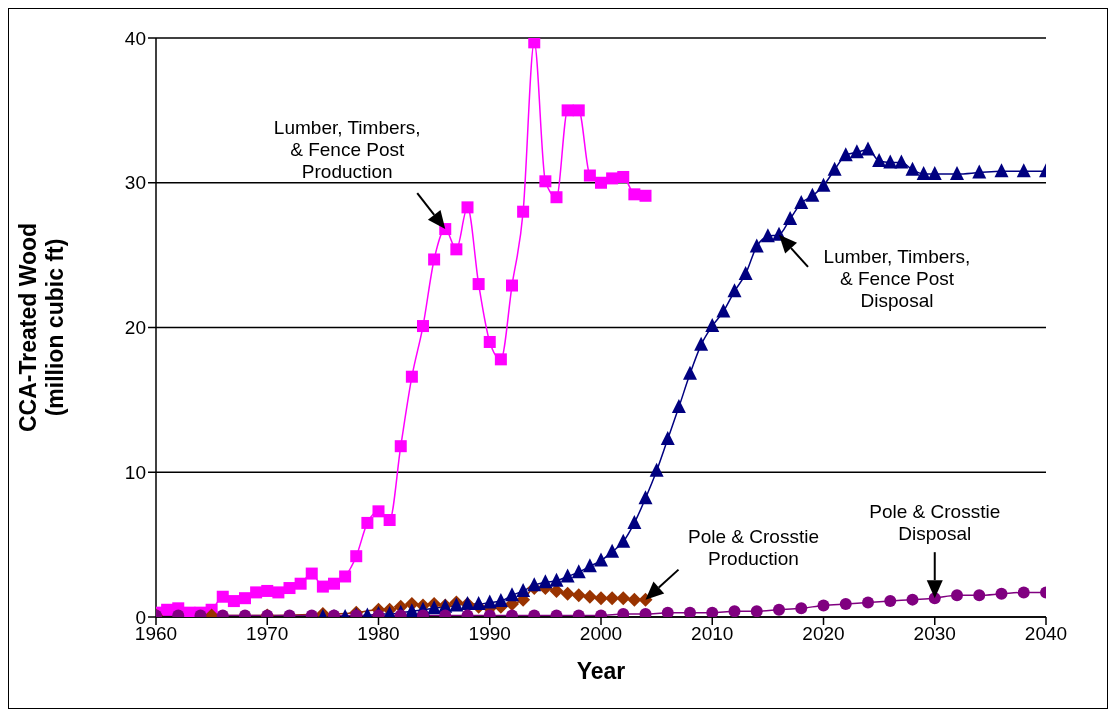 The height and width of the screenshot is (717, 1114). What do you see at coordinates (378, 634) in the screenshot?
I see `x-tick-label: 1980` at bounding box center [378, 634].